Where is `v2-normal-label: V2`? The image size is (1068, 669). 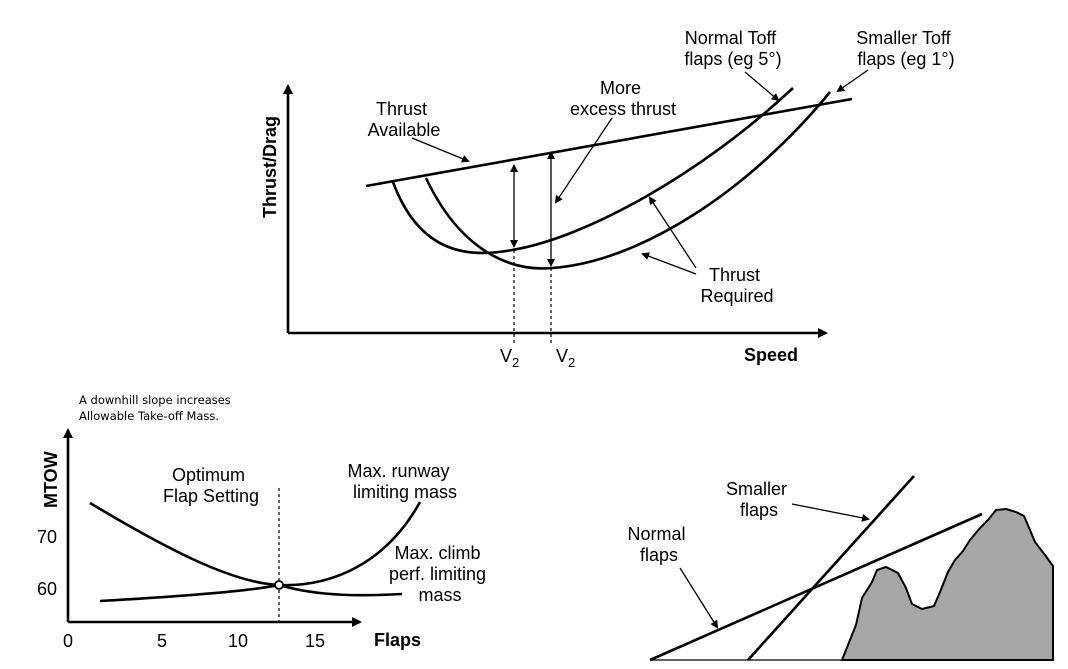
v2-normal-label: V2 is located at coordinates (509, 358).